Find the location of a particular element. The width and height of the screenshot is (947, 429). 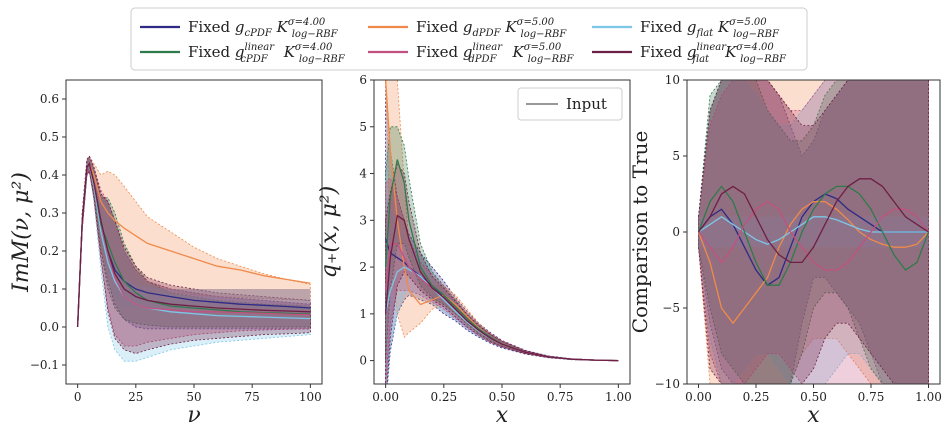

ytick-label-0: −0.1 is located at coordinates (44, 365).